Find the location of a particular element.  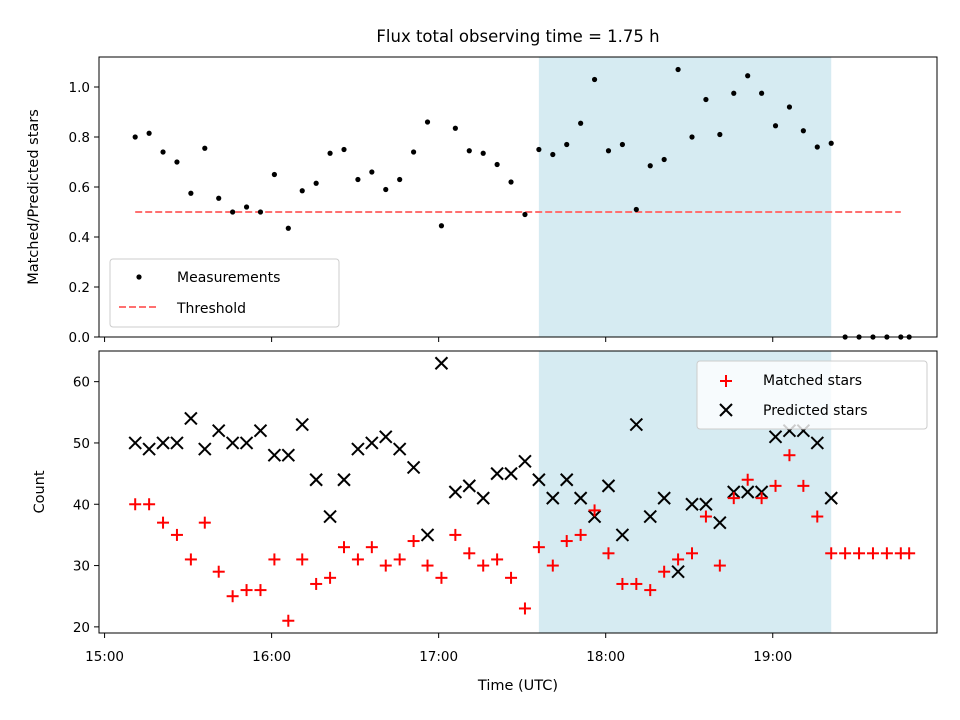

y-tick-label: 60 is located at coordinates (81, 383).